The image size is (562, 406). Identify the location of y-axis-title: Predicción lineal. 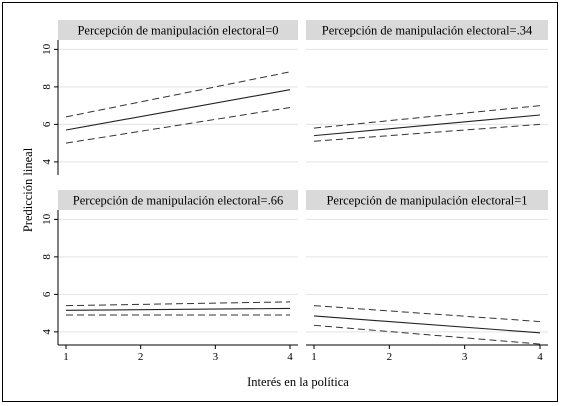
(28, 189).